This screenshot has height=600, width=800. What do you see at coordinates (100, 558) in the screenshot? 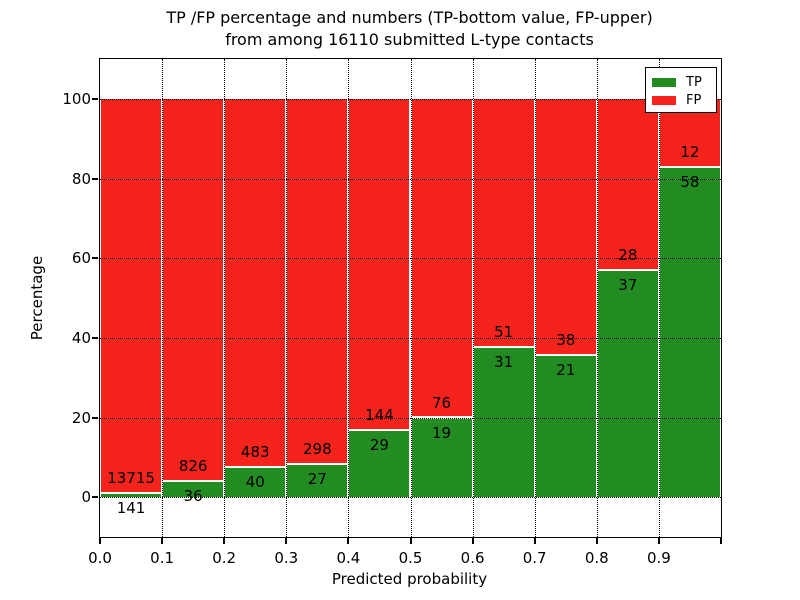
I see `x-axis-tick-label: 0.0` at bounding box center [100, 558].